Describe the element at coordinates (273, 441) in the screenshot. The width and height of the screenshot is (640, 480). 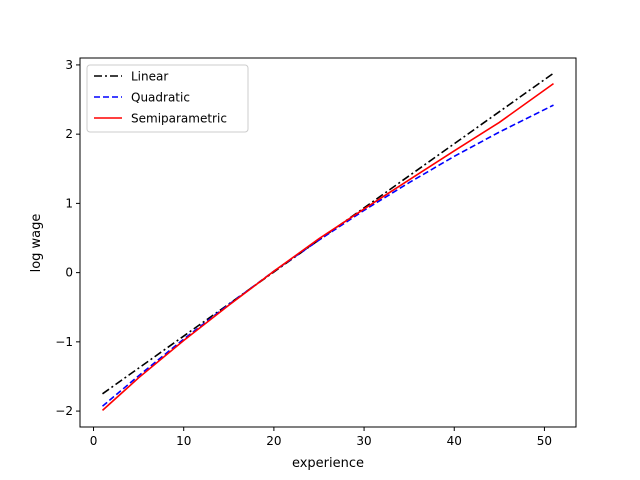
I see `x-tick-label: 20` at that location.